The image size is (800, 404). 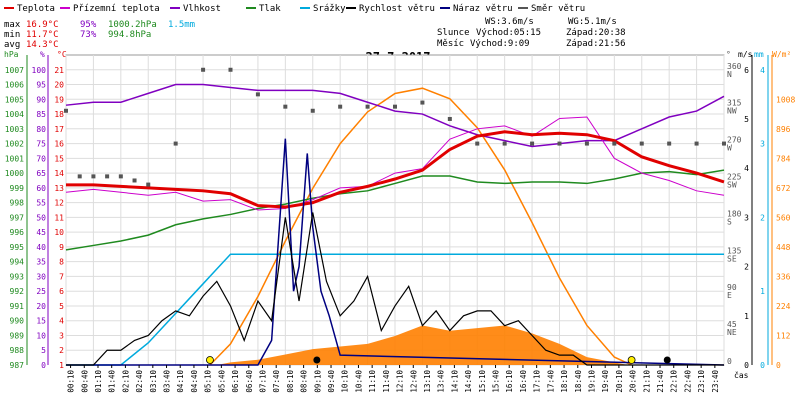 I want to click on x-tick-label: 23:10, so click(x=701, y=381).